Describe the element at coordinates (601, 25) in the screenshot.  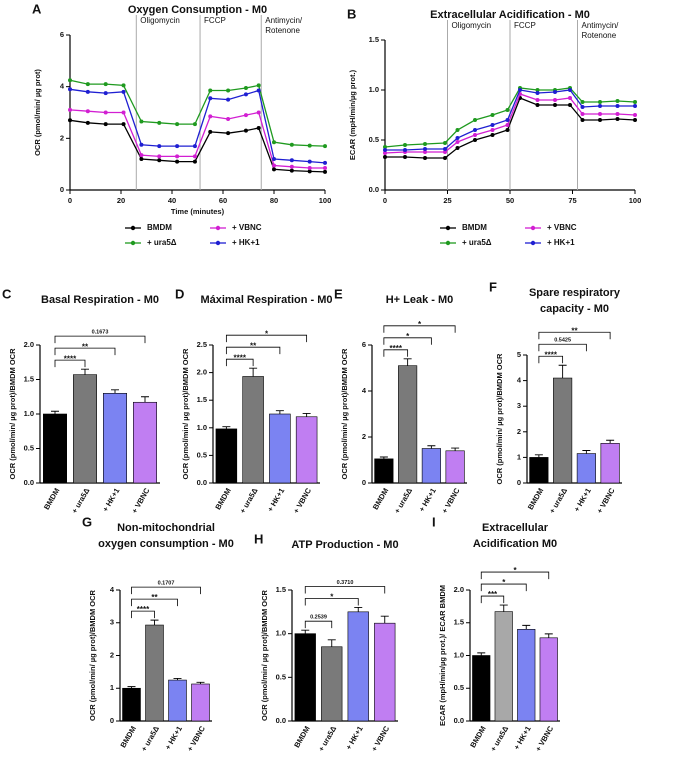
I see `phase-label: Antimycin/` at that location.